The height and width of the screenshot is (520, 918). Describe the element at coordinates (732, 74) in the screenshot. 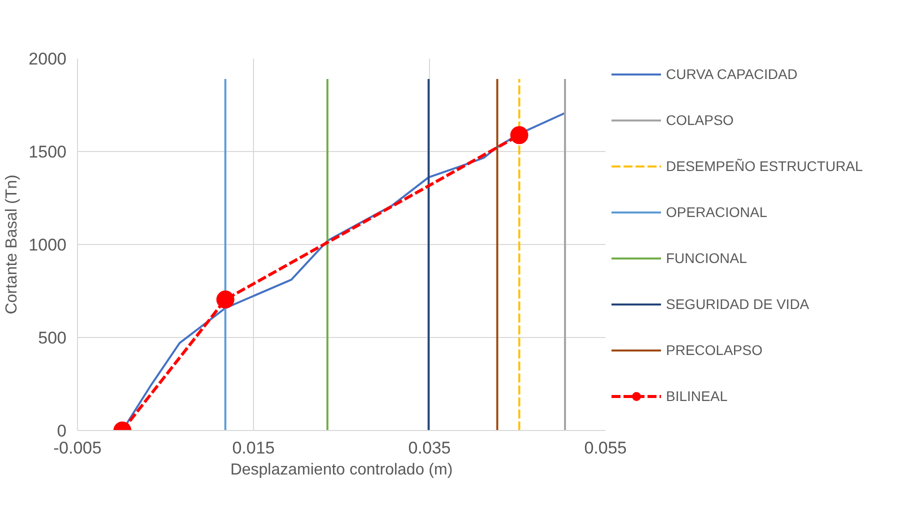

I see `legend-label: CURVA CAPACIDAD` at that location.